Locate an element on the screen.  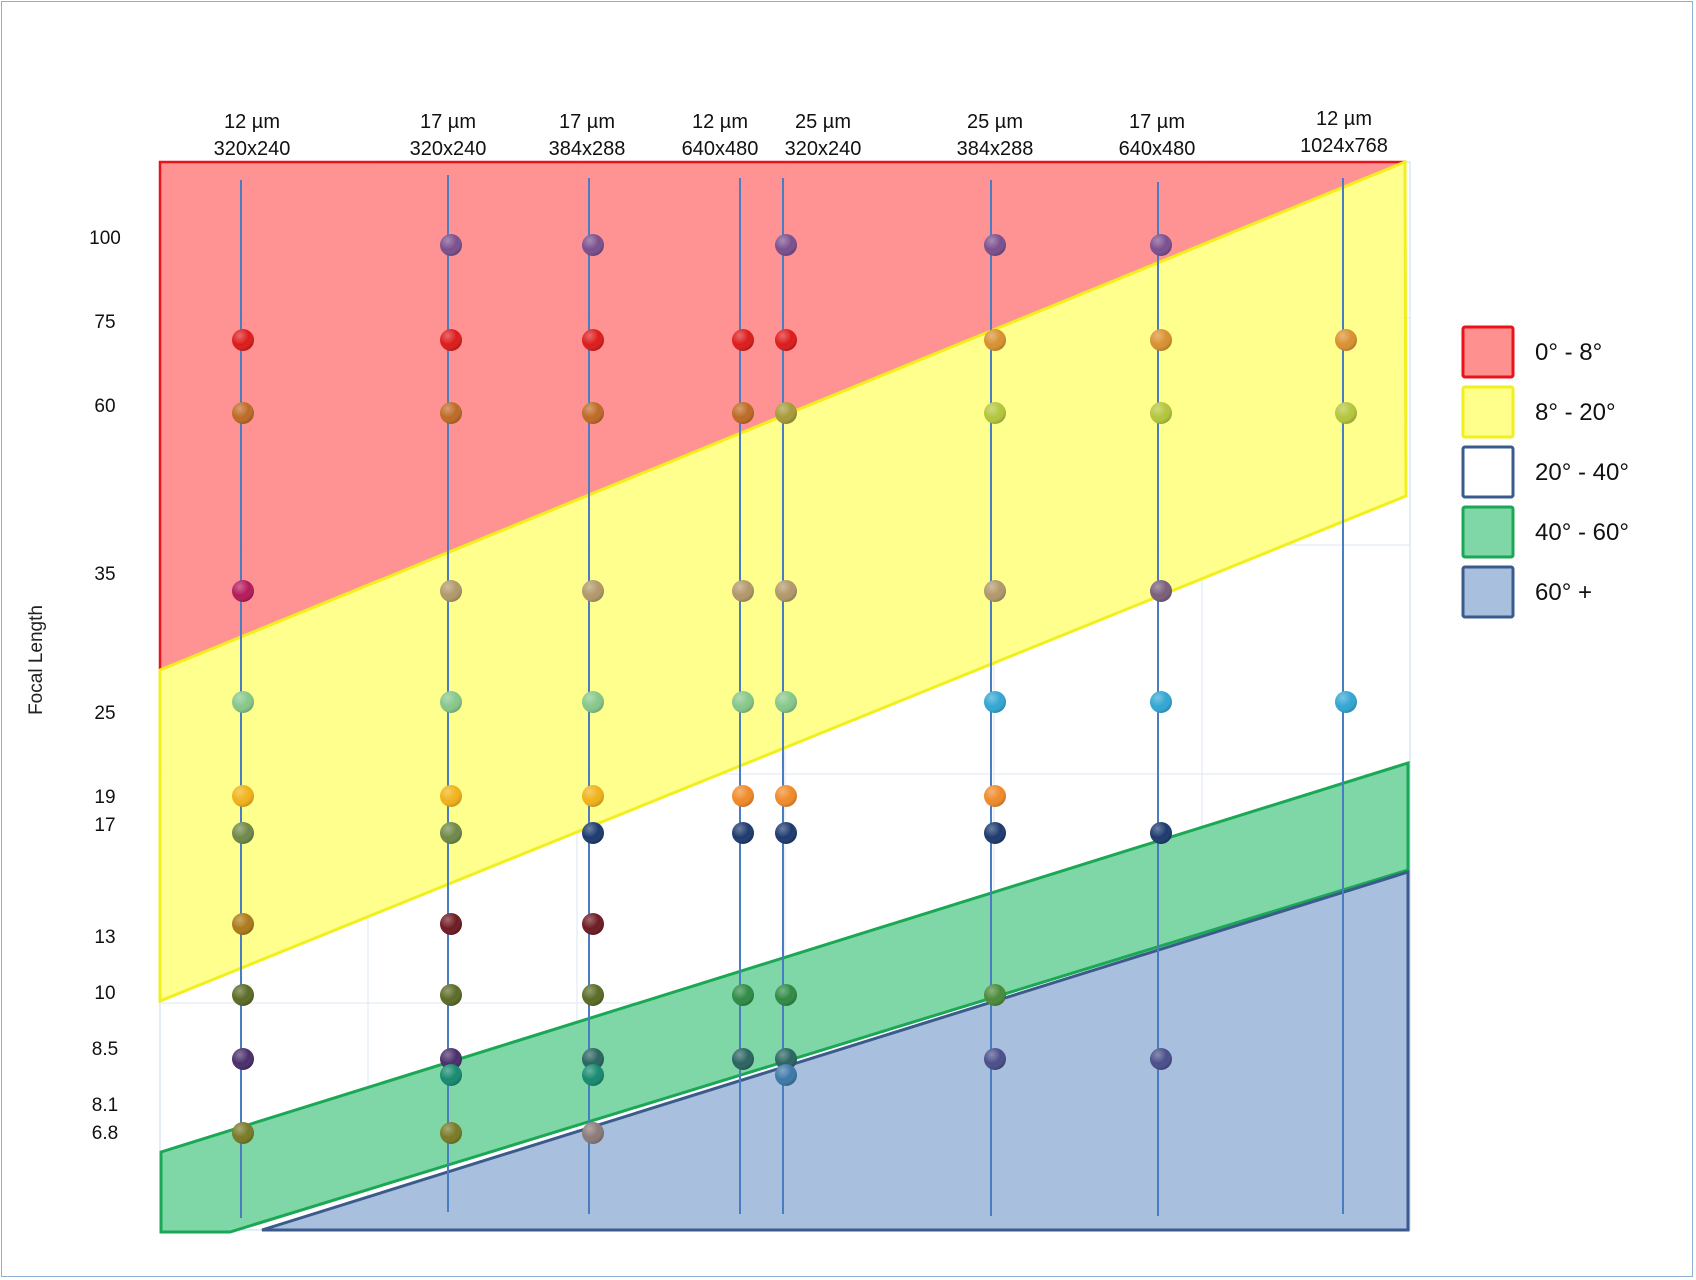
column-label-bottom-6: 640x480 is located at coordinates (1157, 149).